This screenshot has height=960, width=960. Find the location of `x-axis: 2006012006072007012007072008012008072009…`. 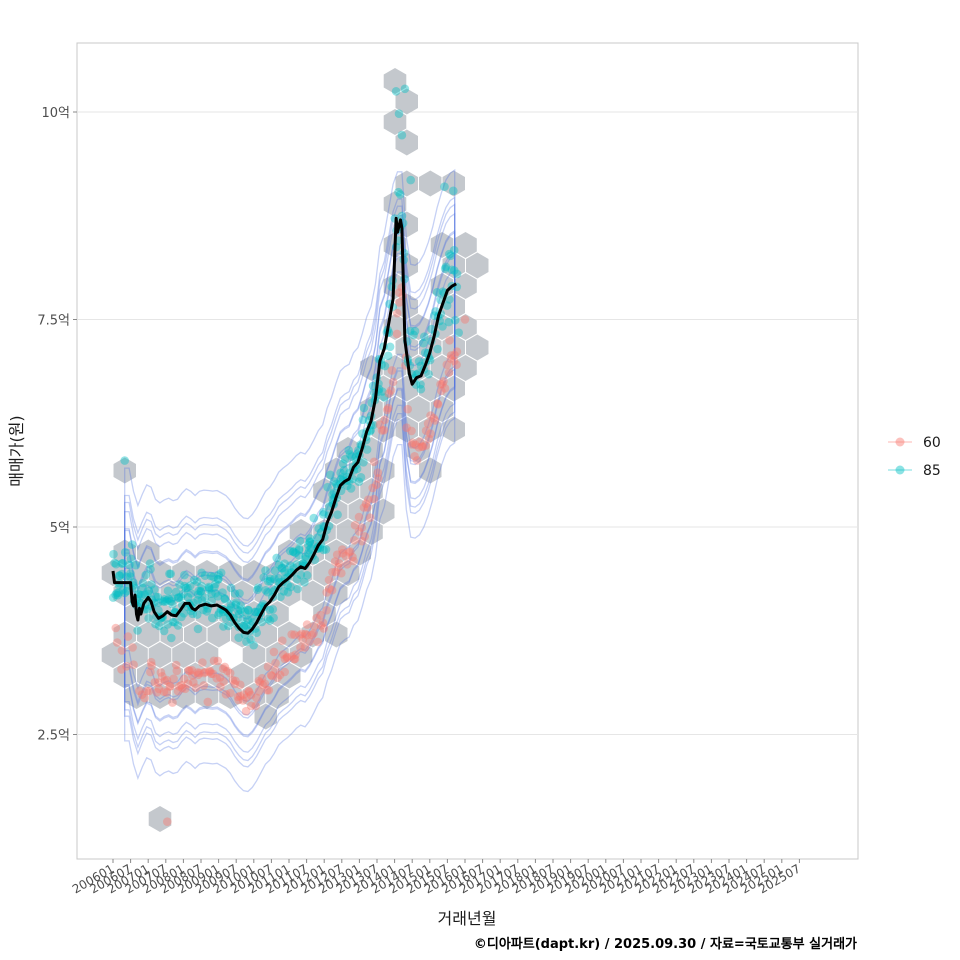

x-axis: 2006012006072007012007072008012008072009… is located at coordinates (436, 878).